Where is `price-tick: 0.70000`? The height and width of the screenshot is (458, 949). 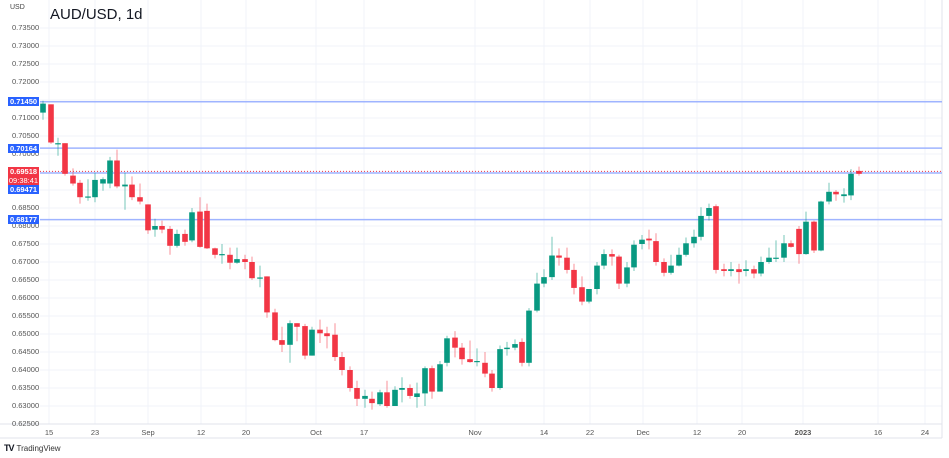
price-tick: 0.70000 is located at coordinates (26, 153).